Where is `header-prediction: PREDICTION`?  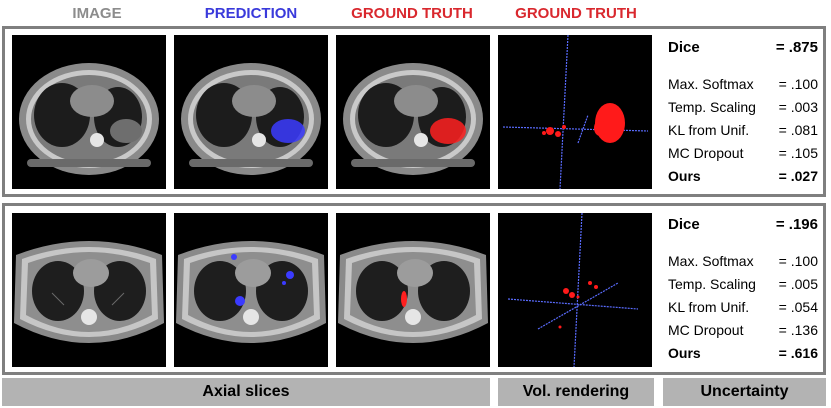 header-prediction: PREDICTION is located at coordinates (251, 13).